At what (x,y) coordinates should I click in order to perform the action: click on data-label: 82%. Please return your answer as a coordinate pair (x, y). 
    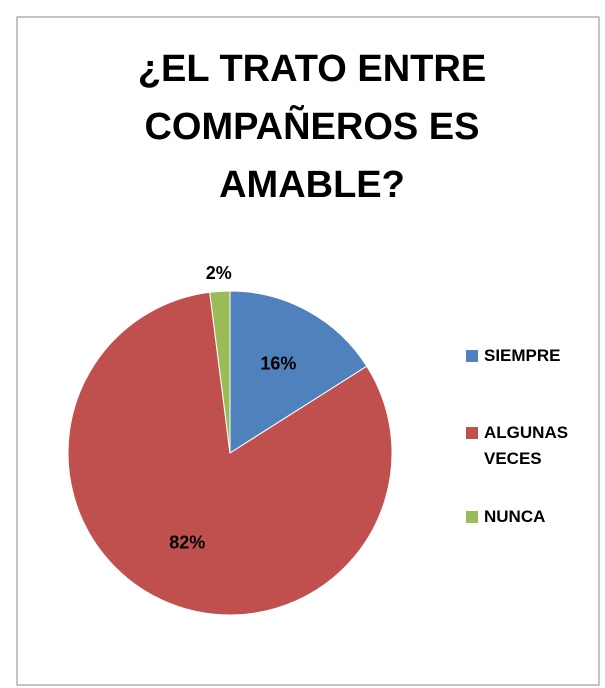
    Looking at the image, I should click on (187, 543).